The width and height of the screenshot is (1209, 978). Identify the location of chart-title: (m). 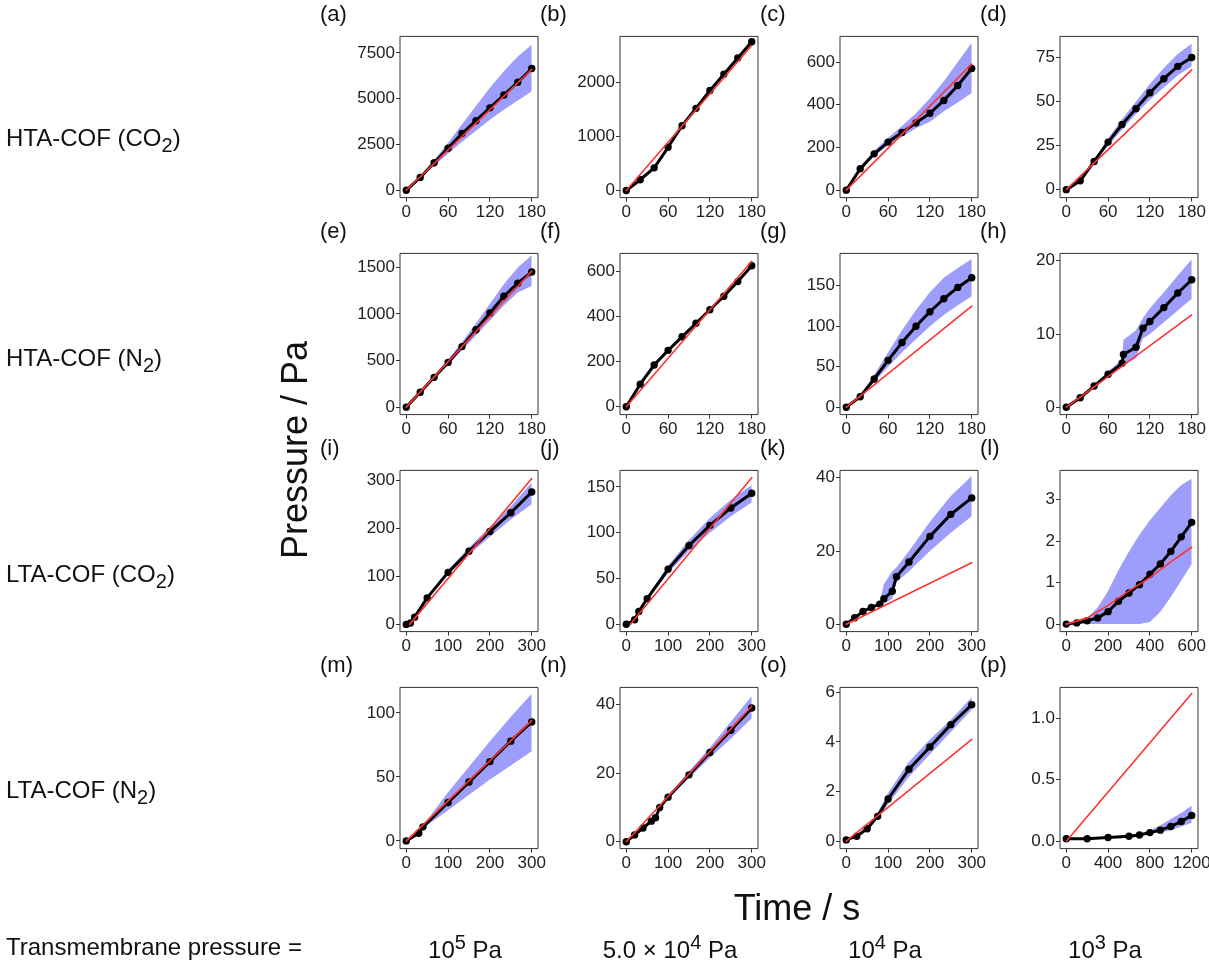
(336, 665).